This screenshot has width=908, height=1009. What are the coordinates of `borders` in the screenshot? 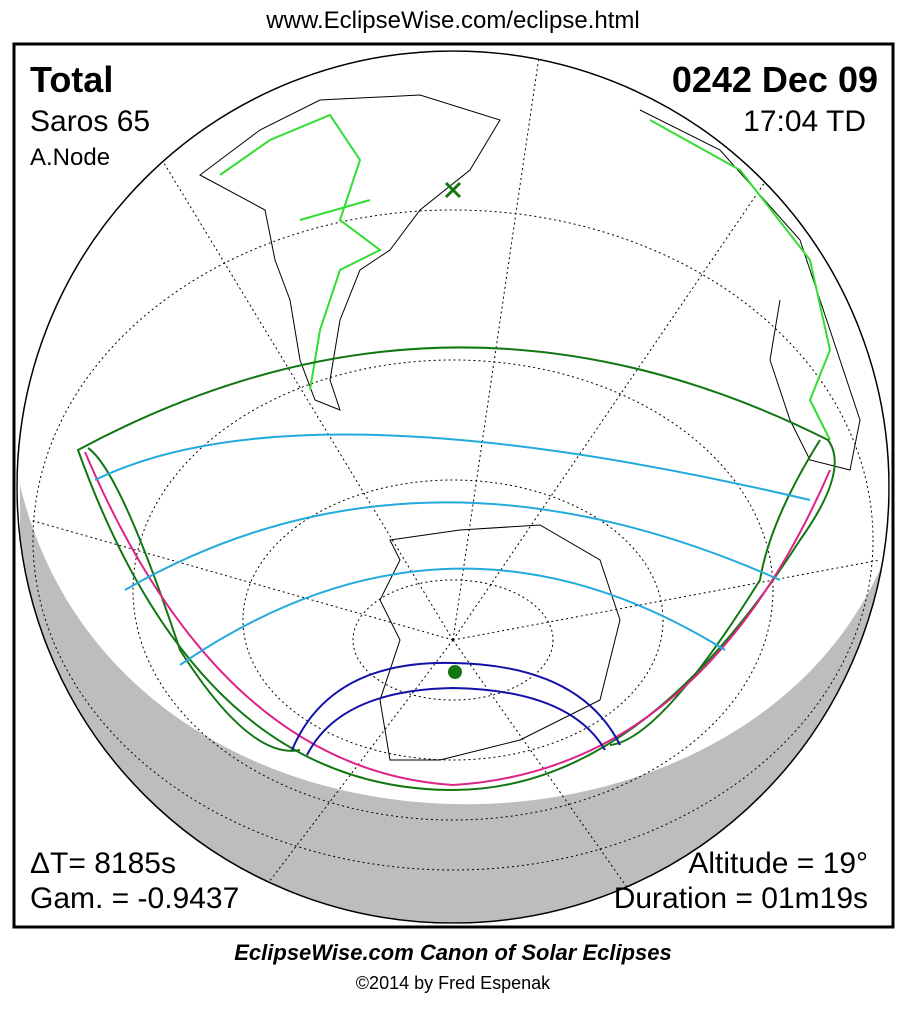 It's located at (300, 252).